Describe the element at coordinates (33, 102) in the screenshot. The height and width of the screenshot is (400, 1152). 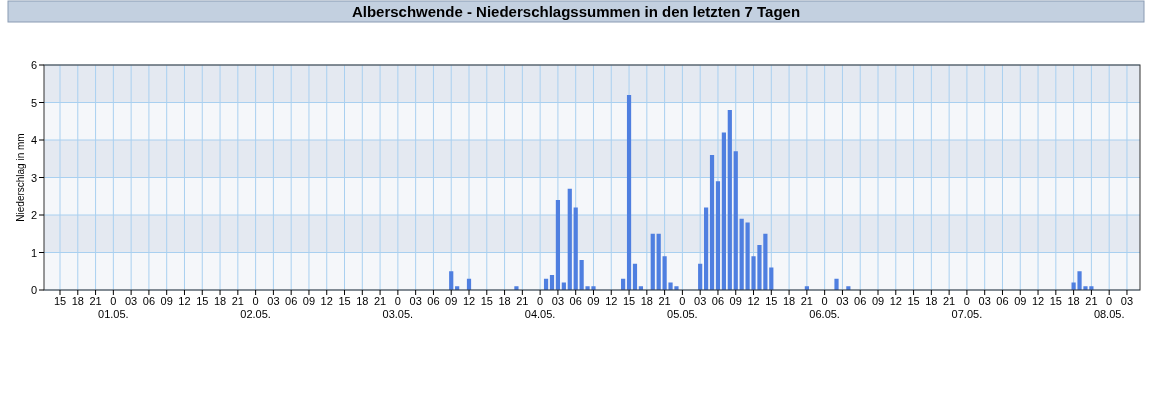
I see `y-tick-label: 5` at that location.